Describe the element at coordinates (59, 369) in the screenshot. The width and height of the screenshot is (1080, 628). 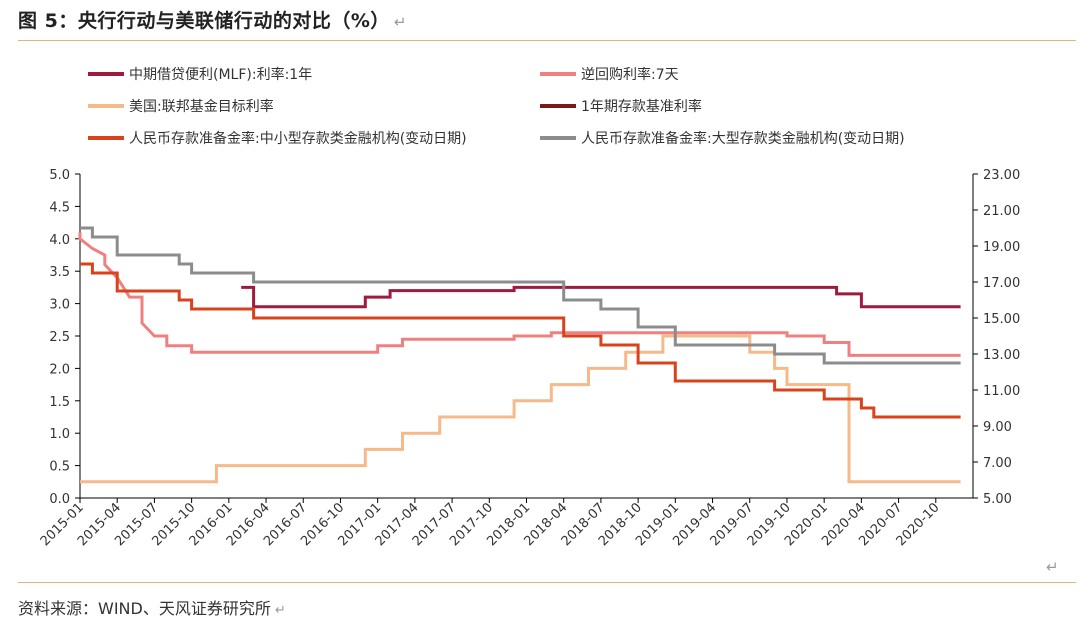
I see `left-tick-label: 2.0` at that location.